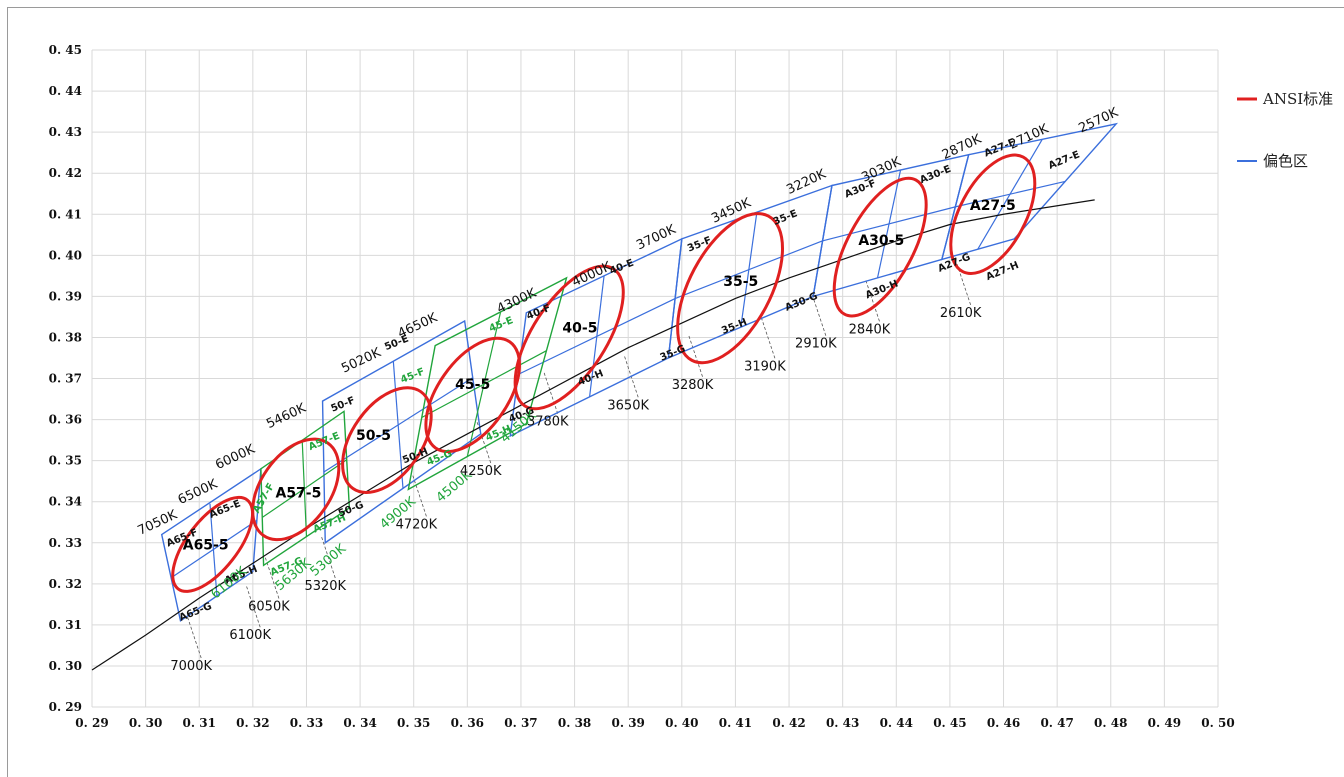  What do you see at coordinates (592, 274) in the screenshot?
I see `cct-label: 4000K` at bounding box center [592, 274].